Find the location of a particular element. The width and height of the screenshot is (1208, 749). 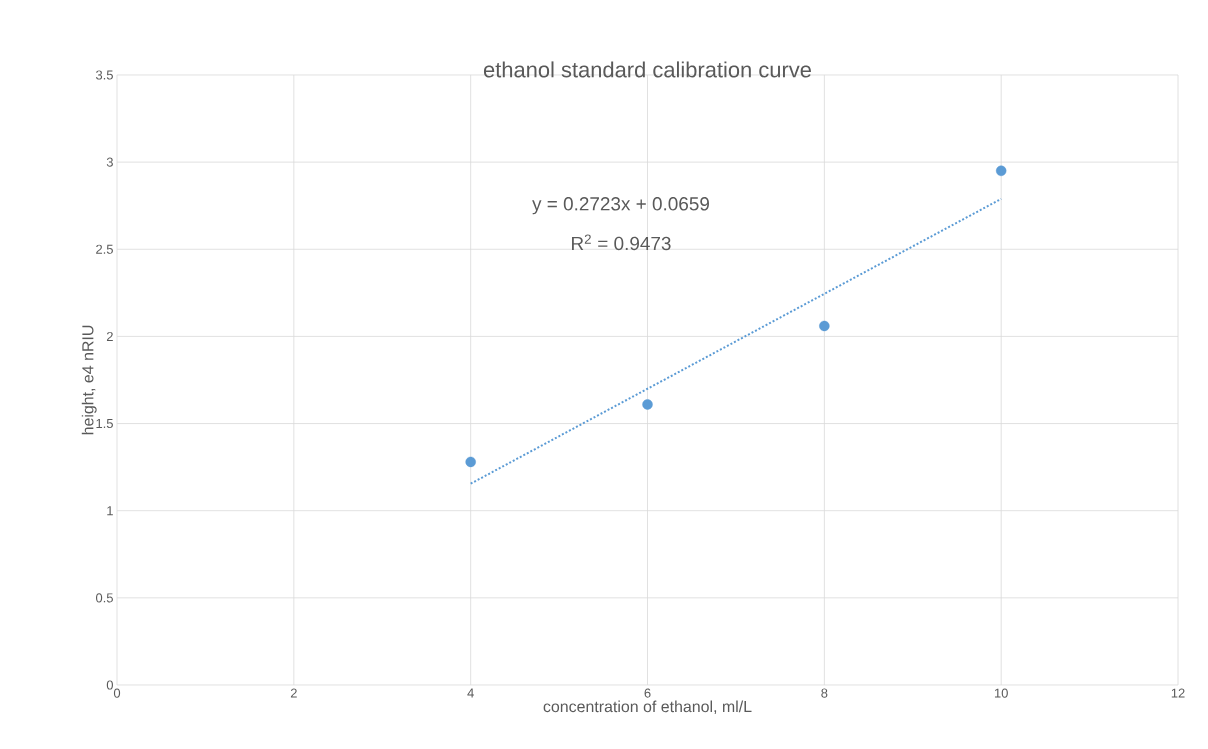

x-tick-label: 12 is located at coordinates (1178, 693).